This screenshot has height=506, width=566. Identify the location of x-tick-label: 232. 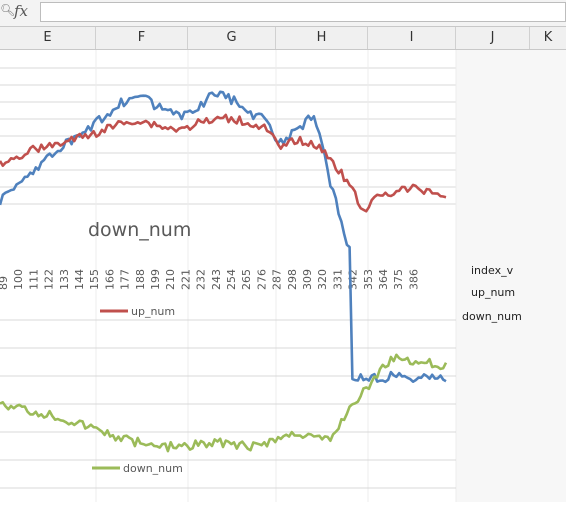
(201, 279).